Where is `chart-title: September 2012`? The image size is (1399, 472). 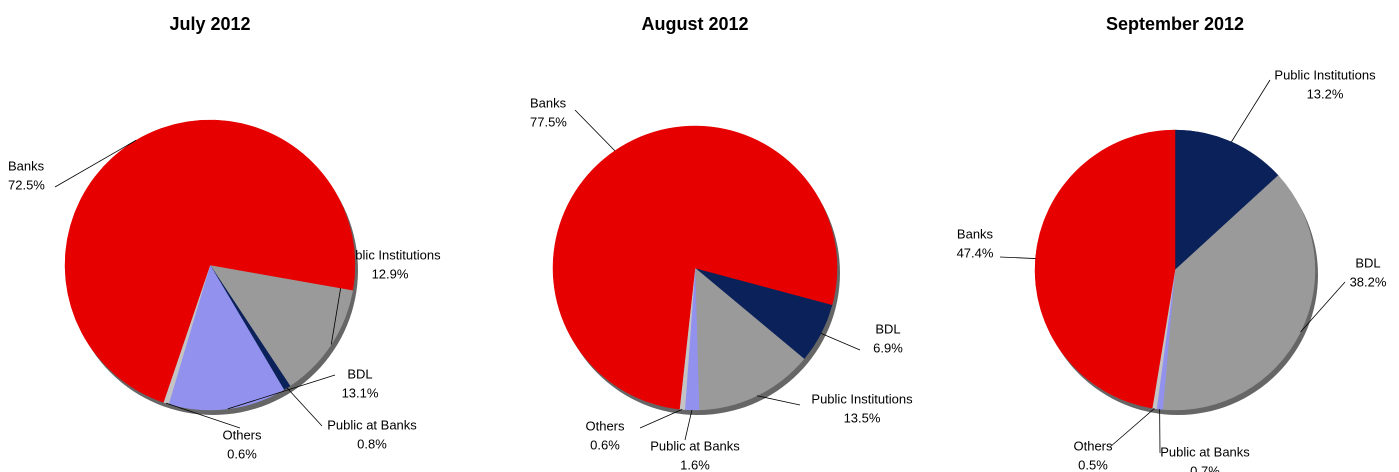 chart-title: September 2012 is located at coordinates (1175, 24).